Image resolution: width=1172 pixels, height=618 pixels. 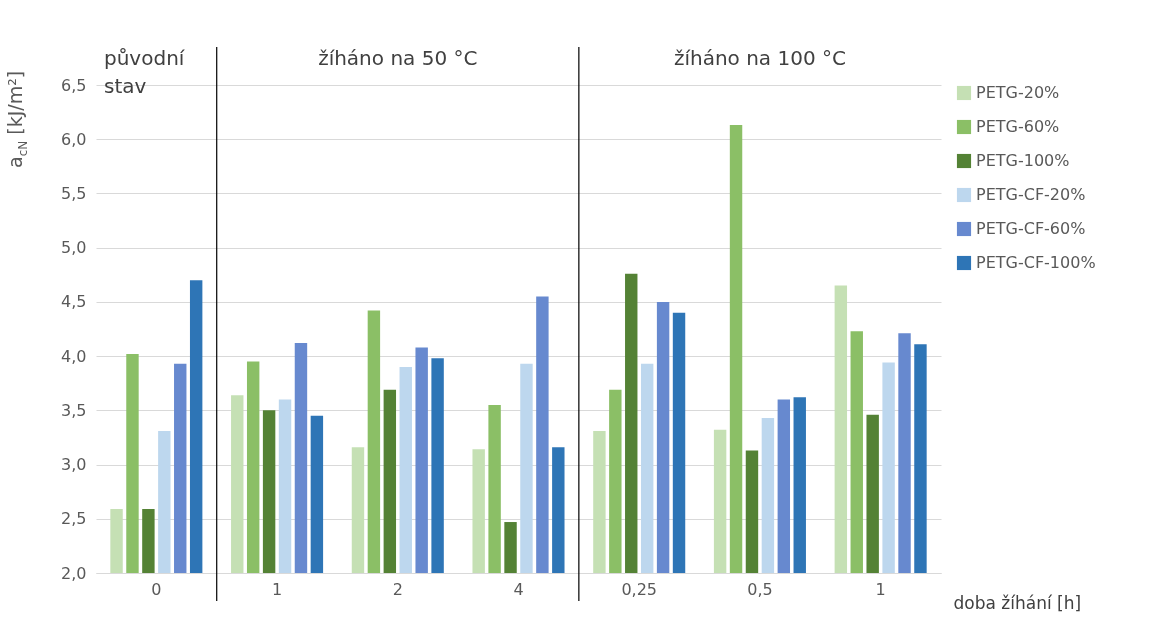 What do you see at coordinates (1031, 194) in the screenshot?
I see `legend-label: PETG-CF-20%` at bounding box center [1031, 194].